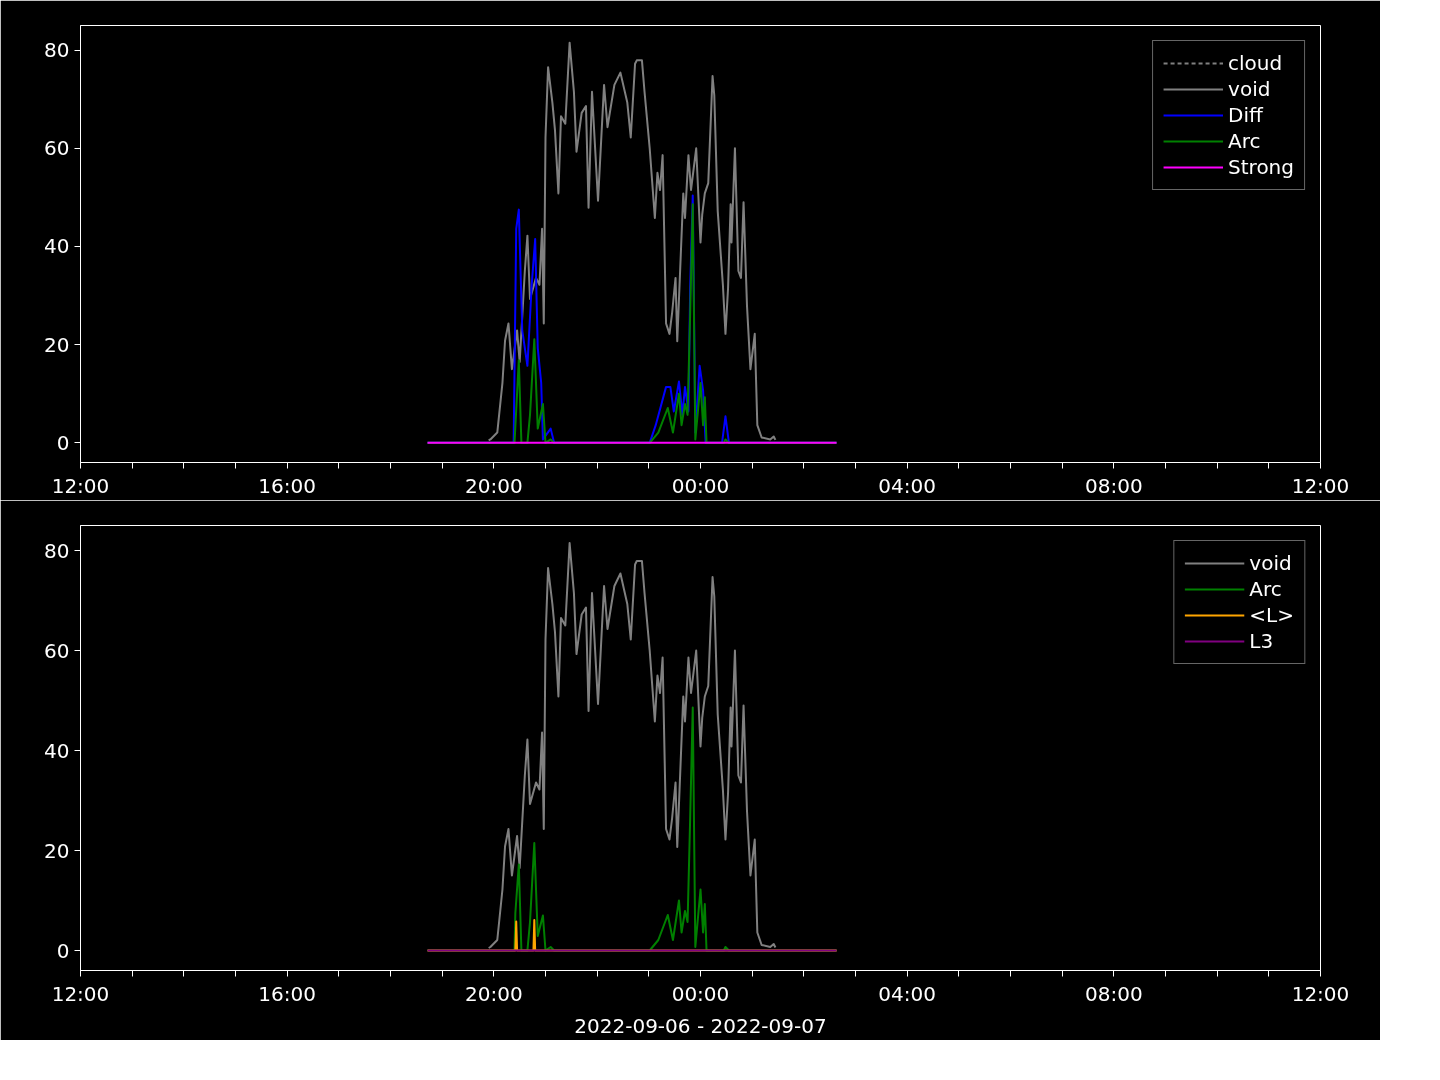 The image size is (1440, 1080). I want to click on legend-label: Strong, so click(1261, 167).